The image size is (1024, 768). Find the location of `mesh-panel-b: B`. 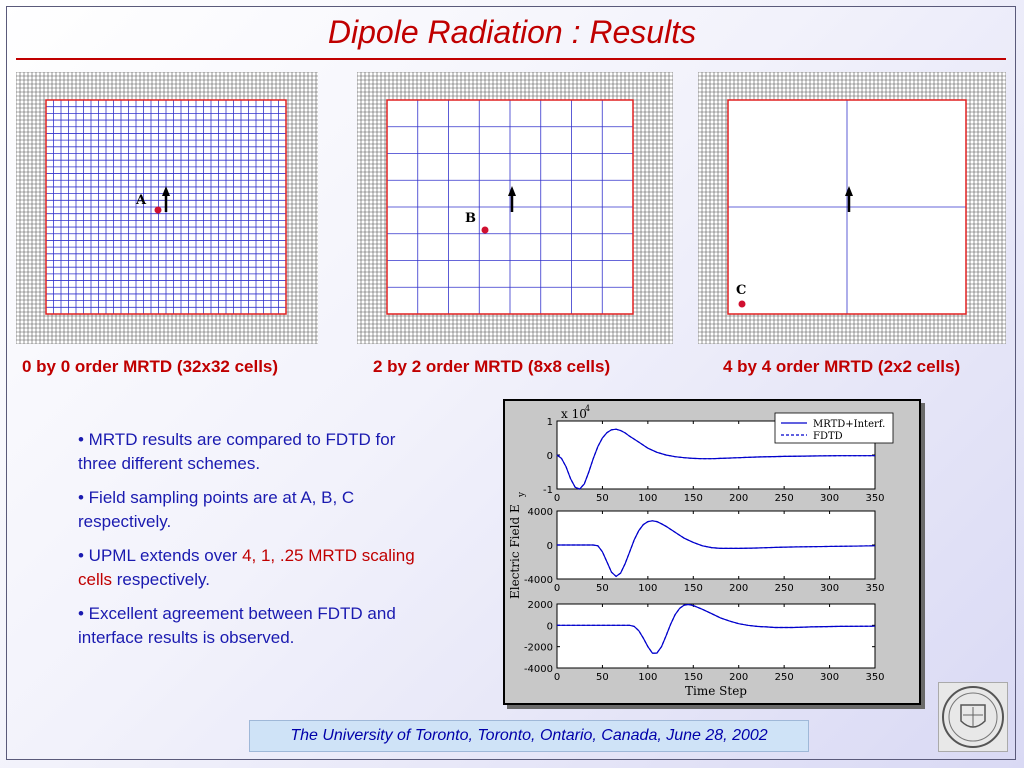

mesh-panel-b: B is located at coordinates (515, 208).